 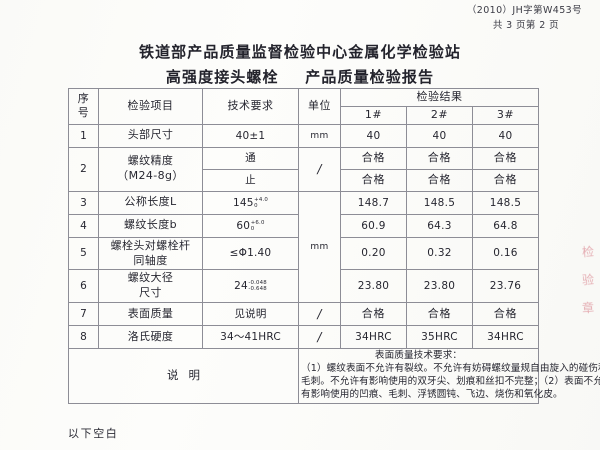 I want to click on row-requirement-nogo: 止, so click(x=250, y=180).